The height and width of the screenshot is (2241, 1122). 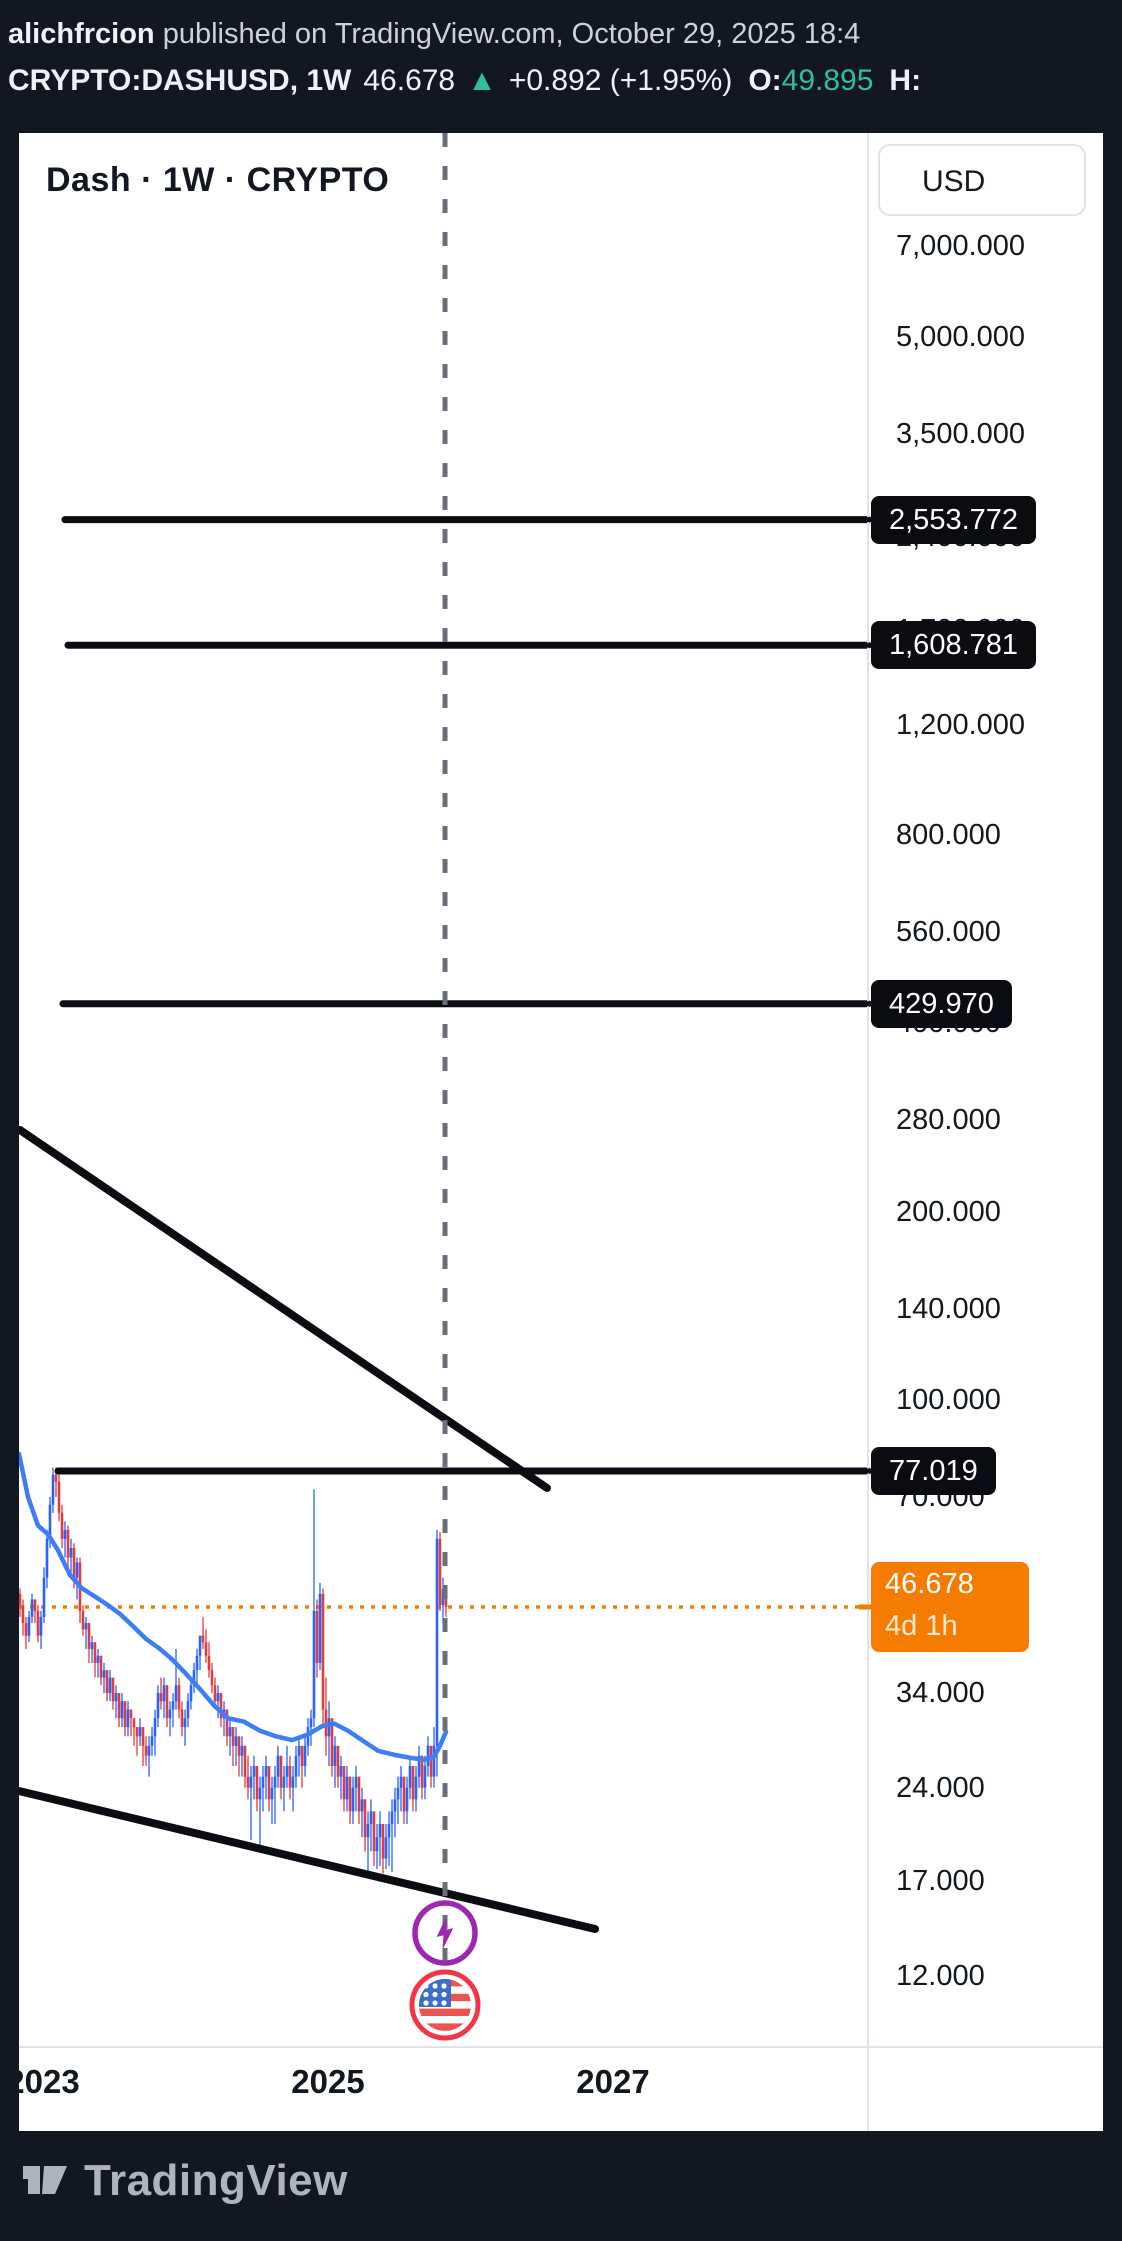 I want to click on current-price: 46.678, so click(x=929, y=1584).